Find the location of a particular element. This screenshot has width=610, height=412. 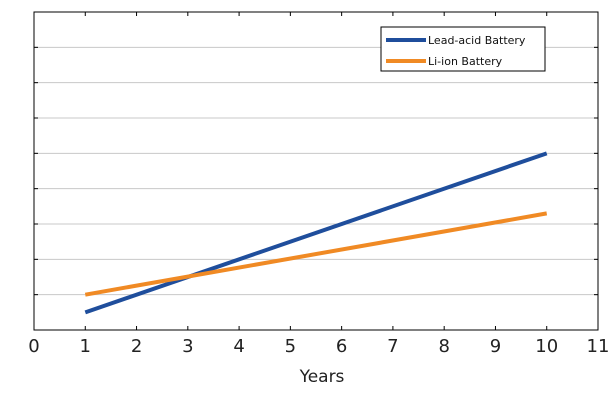

x-tick-label-3: 3 is located at coordinates (187, 346).